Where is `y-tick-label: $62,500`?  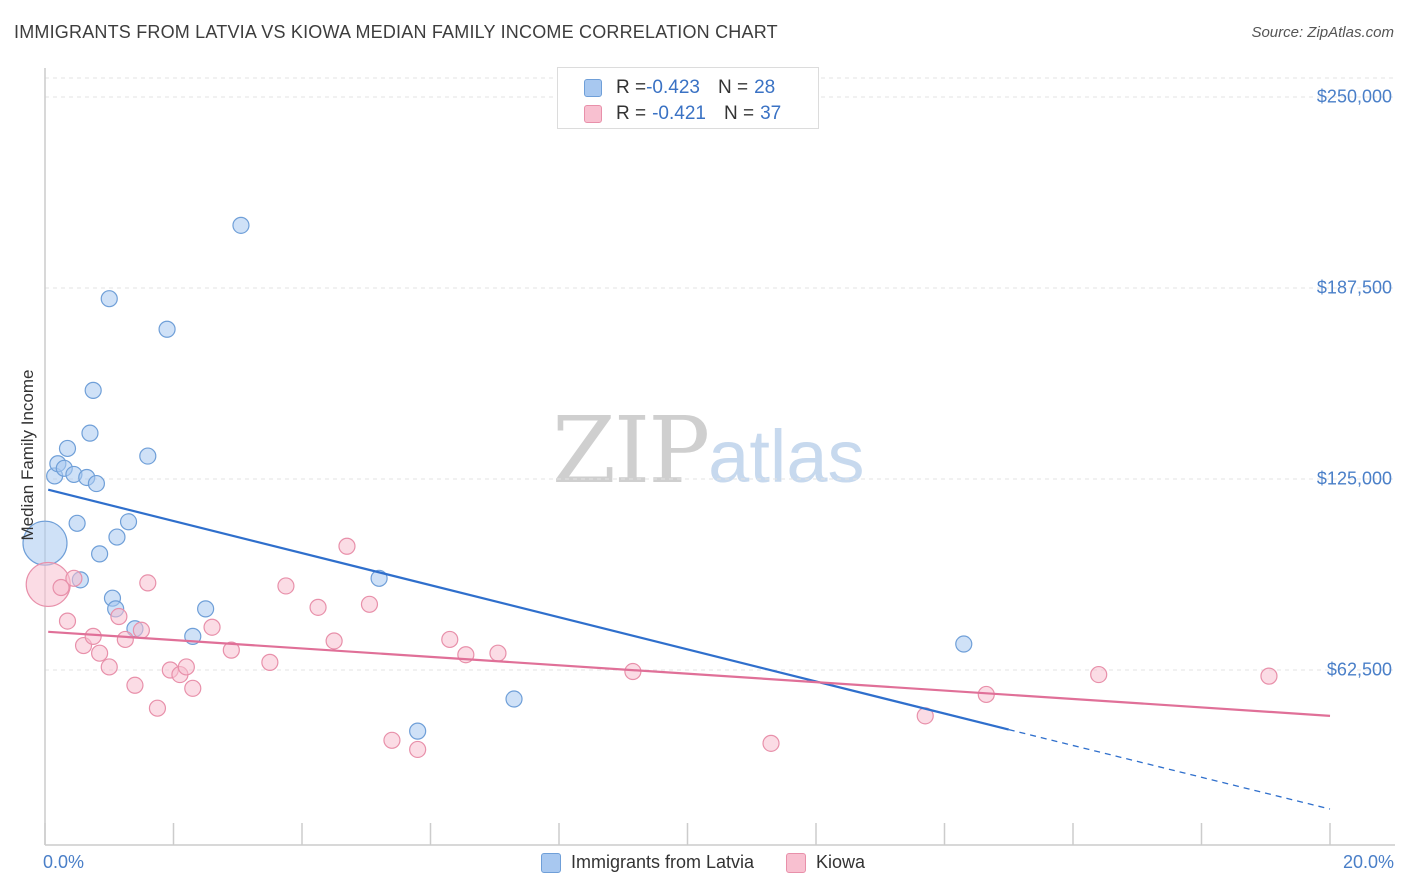
y-tick-label: $62,500 is located at coordinates (1359, 669).